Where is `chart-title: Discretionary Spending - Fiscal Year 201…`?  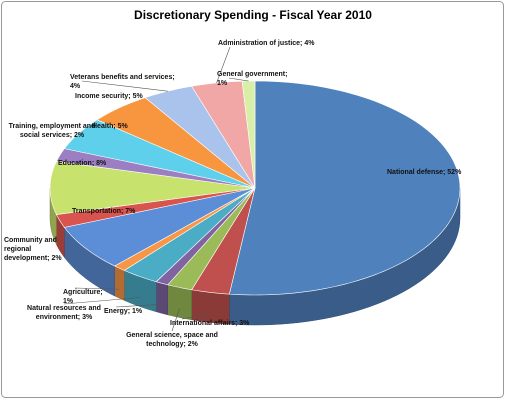
chart-title: Discretionary Spending - Fiscal Year 201… is located at coordinates (253, 15).